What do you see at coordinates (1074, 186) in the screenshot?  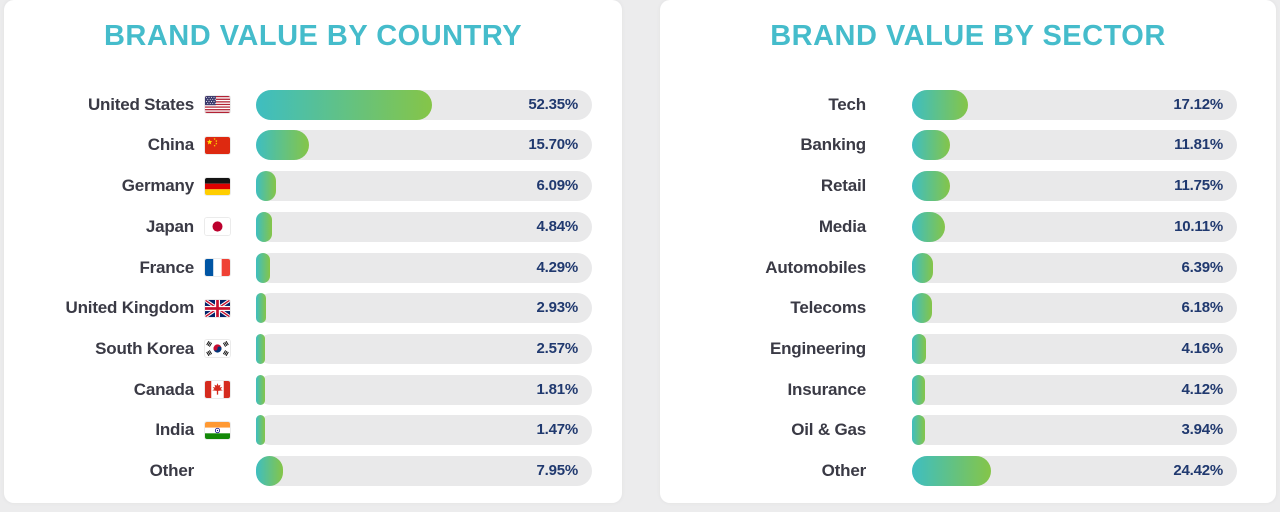 I see `bar-track: 11.75%` at bounding box center [1074, 186].